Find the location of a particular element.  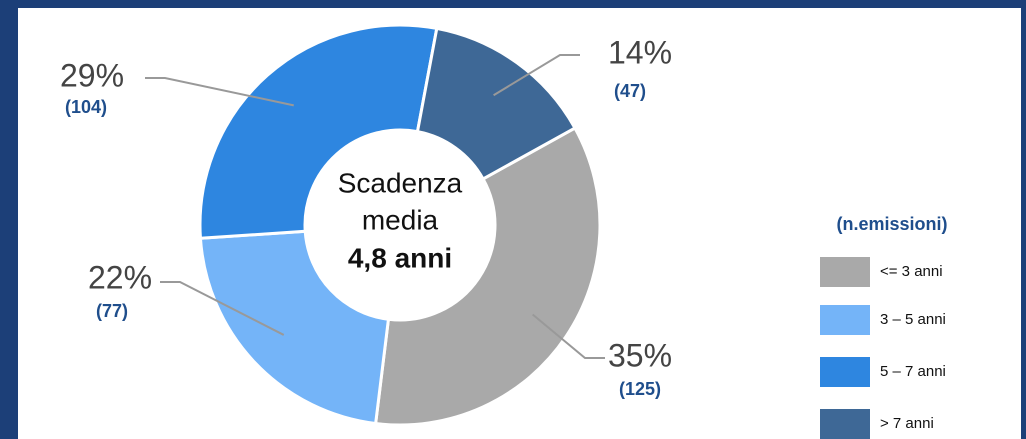

count-label: (104) is located at coordinates (86, 107).